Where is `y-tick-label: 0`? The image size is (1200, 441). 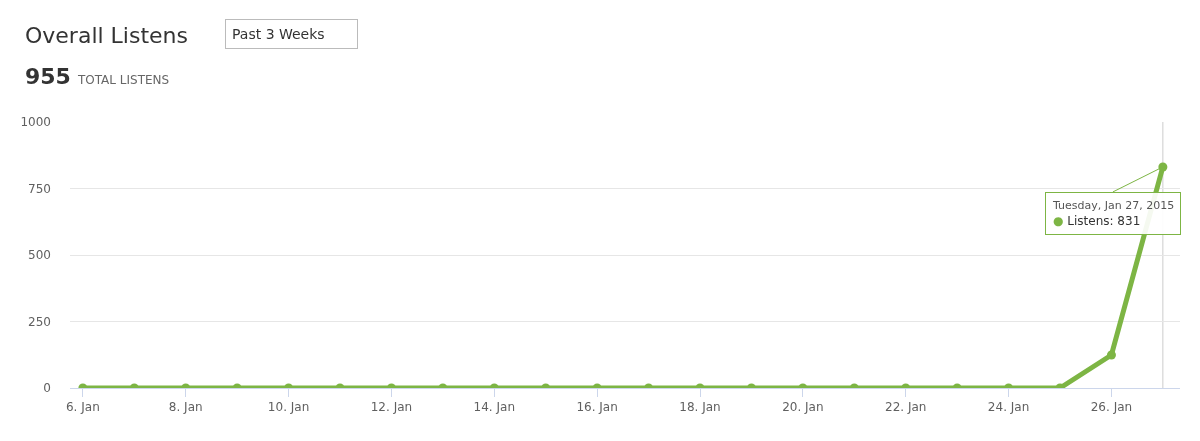 y-tick-label: 0 is located at coordinates (47, 388).